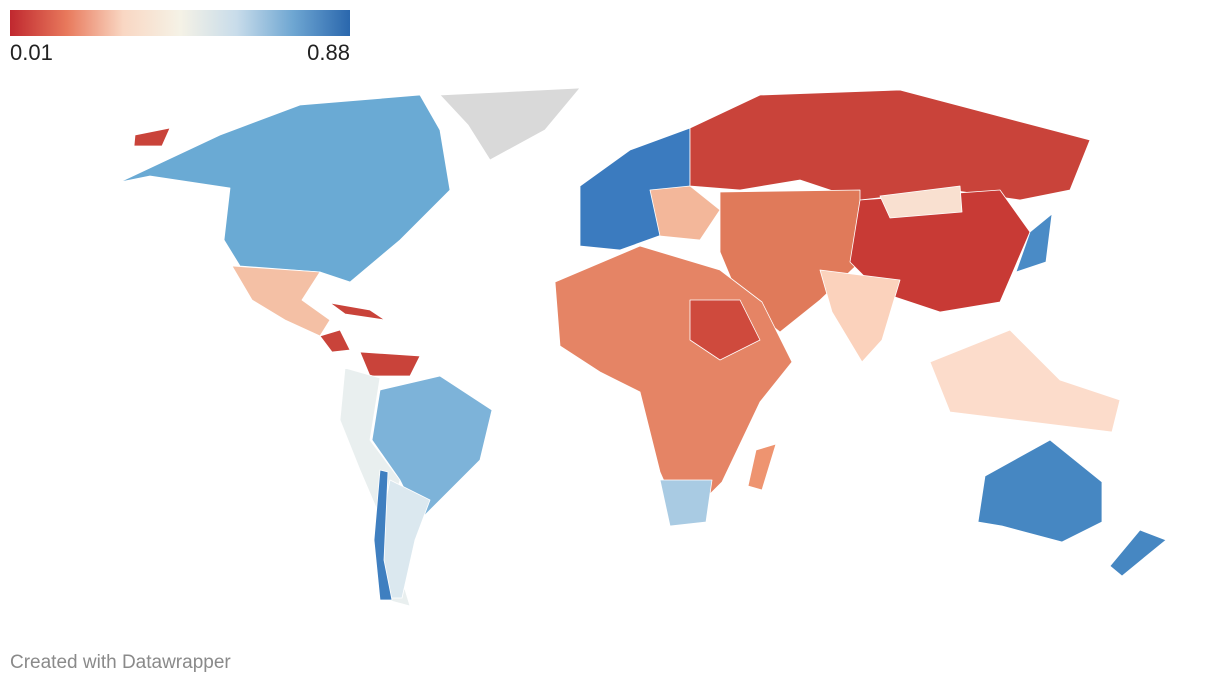 This screenshot has height=684, width=1220. Describe the element at coordinates (1025, 381) in the screenshot. I see `southeast-asia` at that location.